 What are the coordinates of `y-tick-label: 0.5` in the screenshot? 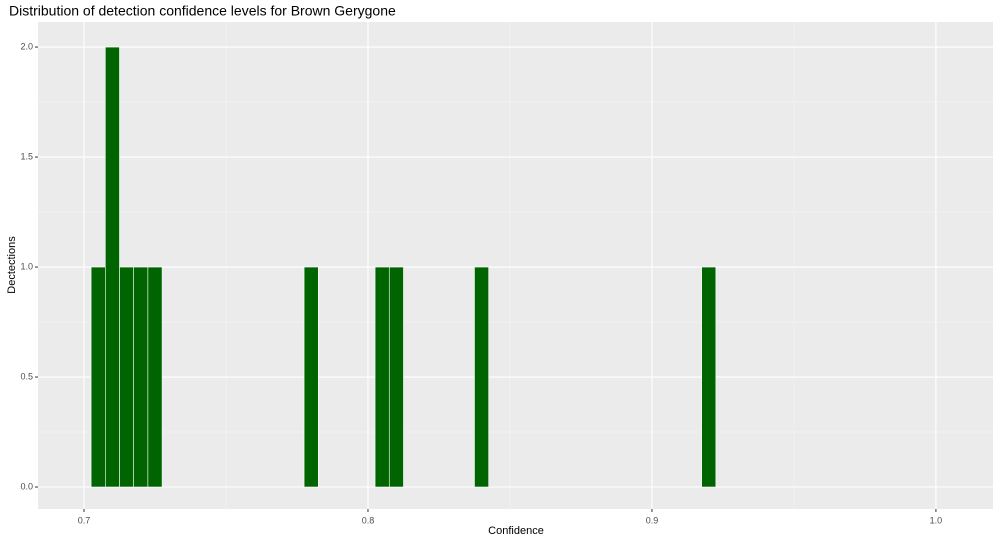 It's located at (26, 376).